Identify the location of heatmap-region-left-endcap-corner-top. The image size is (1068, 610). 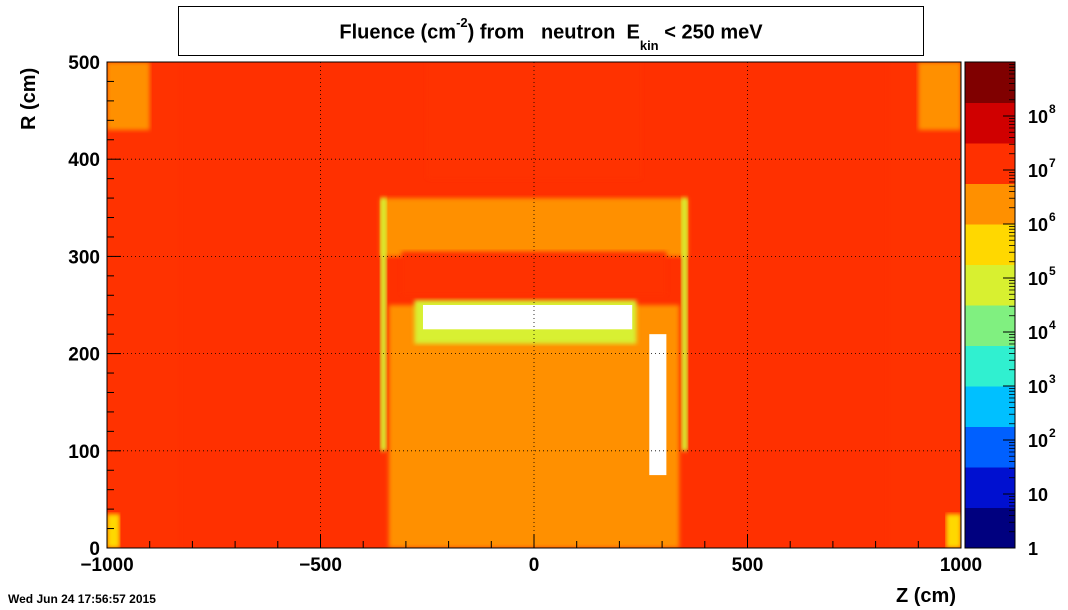
(128, 96).